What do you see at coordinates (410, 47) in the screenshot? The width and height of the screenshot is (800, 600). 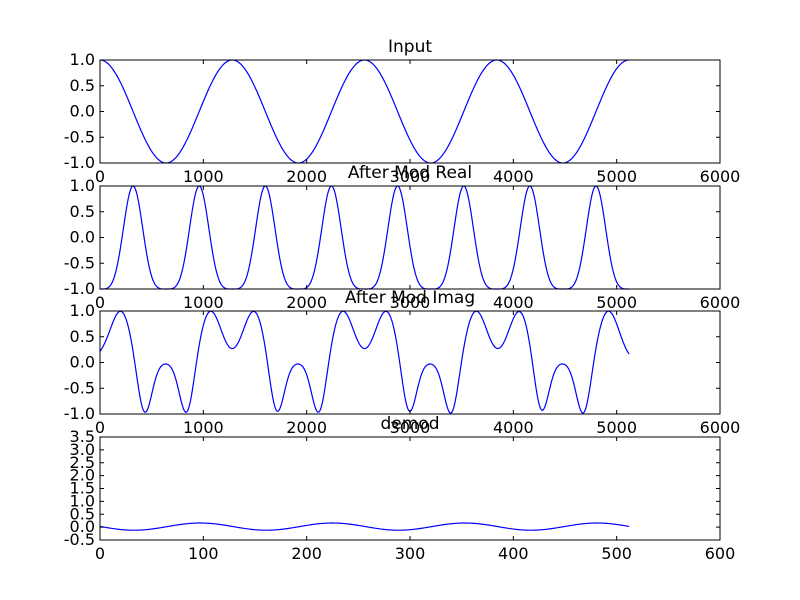 I see `input-title: Input` at bounding box center [410, 47].